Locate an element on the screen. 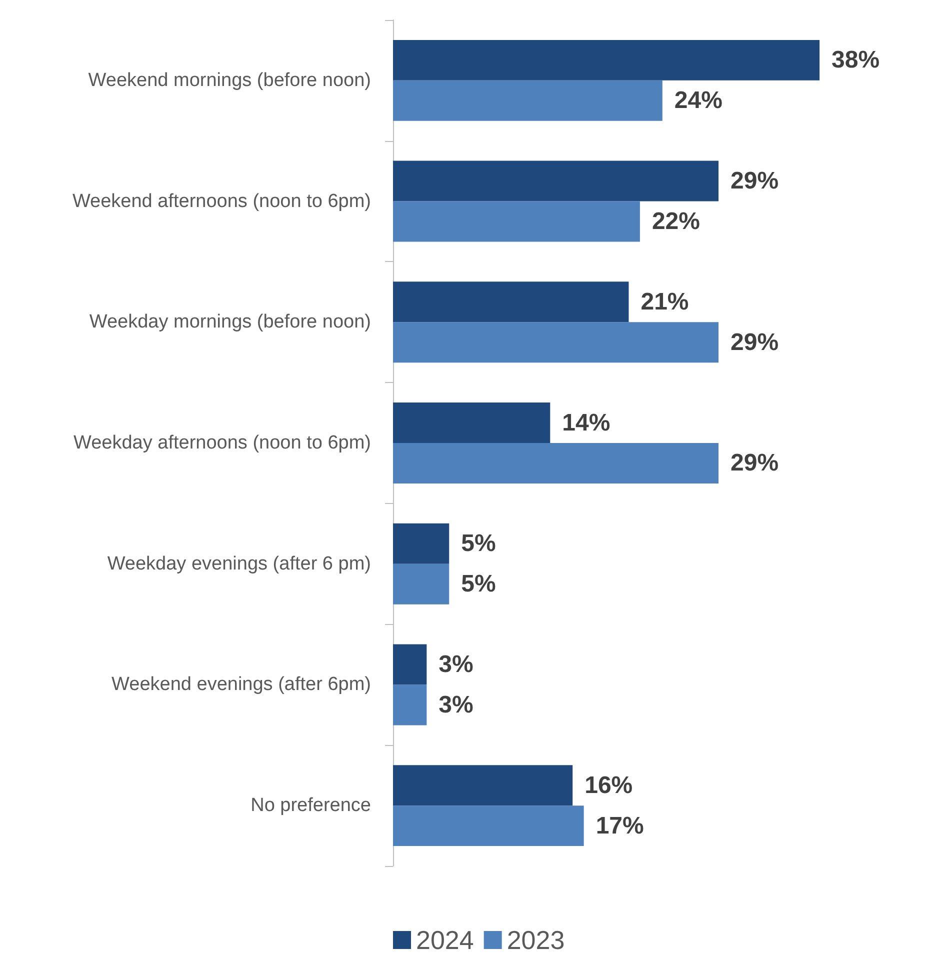 The image size is (925, 968). y-tick-label: Weekday mornings (before noon) is located at coordinates (230, 322).